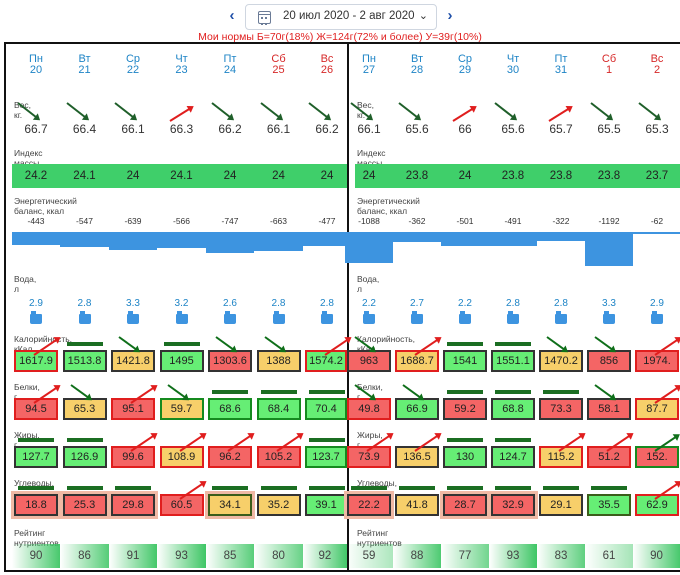  Describe the element at coordinates (417, 505) in the screenshot. I see `carbs-cell: 41.8` at that location.